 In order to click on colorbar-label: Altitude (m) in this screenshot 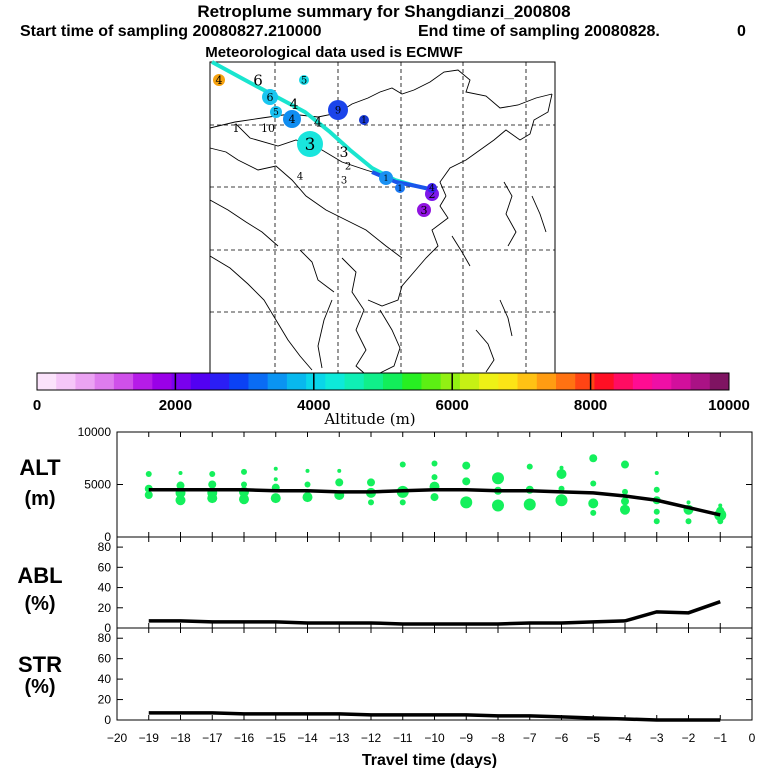, I will do `click(369, 419)`.